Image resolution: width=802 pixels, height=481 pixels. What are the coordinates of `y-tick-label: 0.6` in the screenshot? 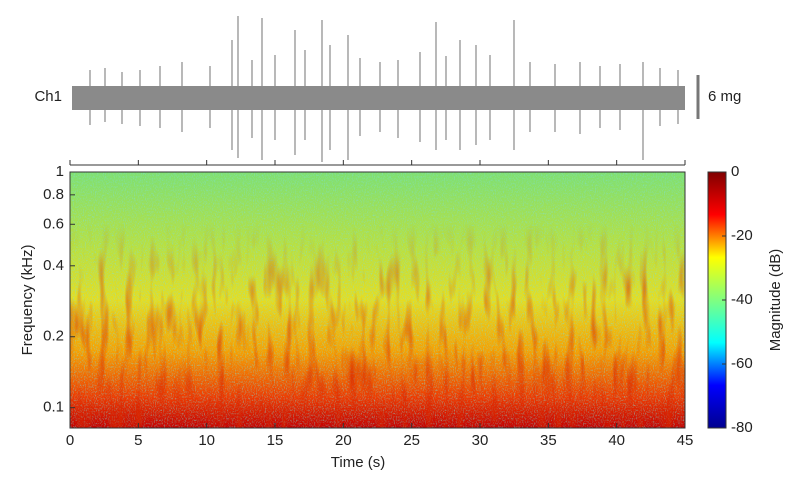 It's located at (53, 223).